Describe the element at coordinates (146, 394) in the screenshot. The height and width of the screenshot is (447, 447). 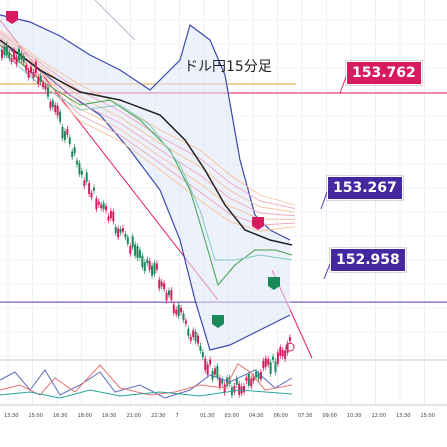
I see `oscillator-line-teal` at that location.